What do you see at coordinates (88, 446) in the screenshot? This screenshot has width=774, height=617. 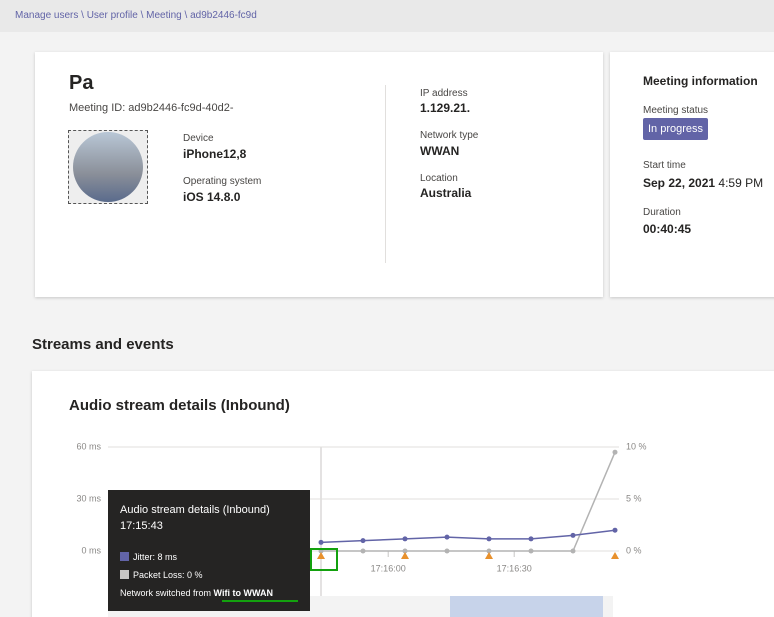 I see `y-tick-label: 60 ms` at bounding box center [88, 446].